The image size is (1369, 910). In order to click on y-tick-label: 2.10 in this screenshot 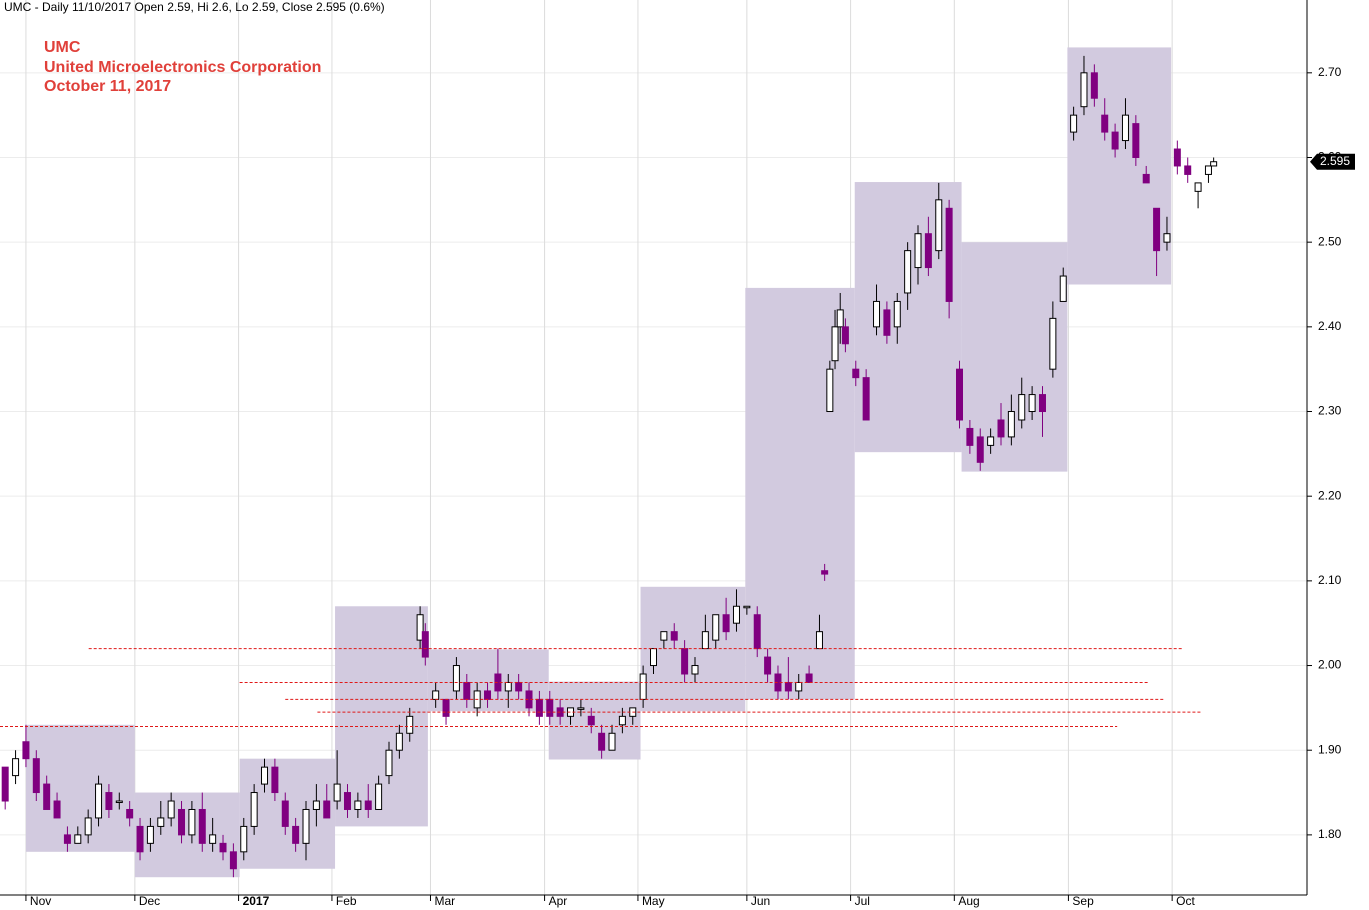, I will do `click(1330, 580)`.